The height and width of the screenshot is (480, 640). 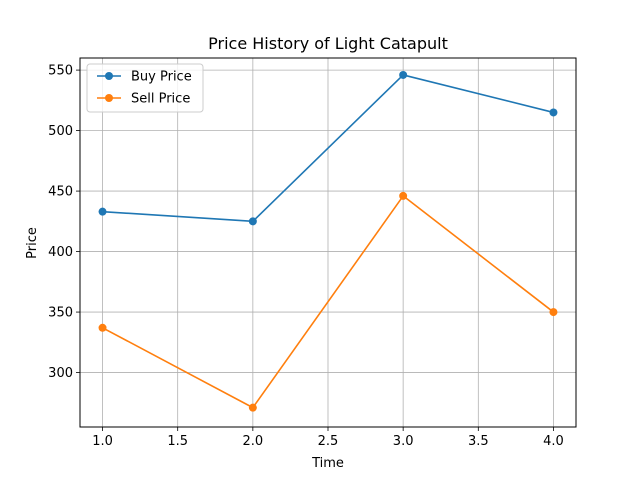 I want to click on x-tick-label: 3.5, so click(x=478, y=441).